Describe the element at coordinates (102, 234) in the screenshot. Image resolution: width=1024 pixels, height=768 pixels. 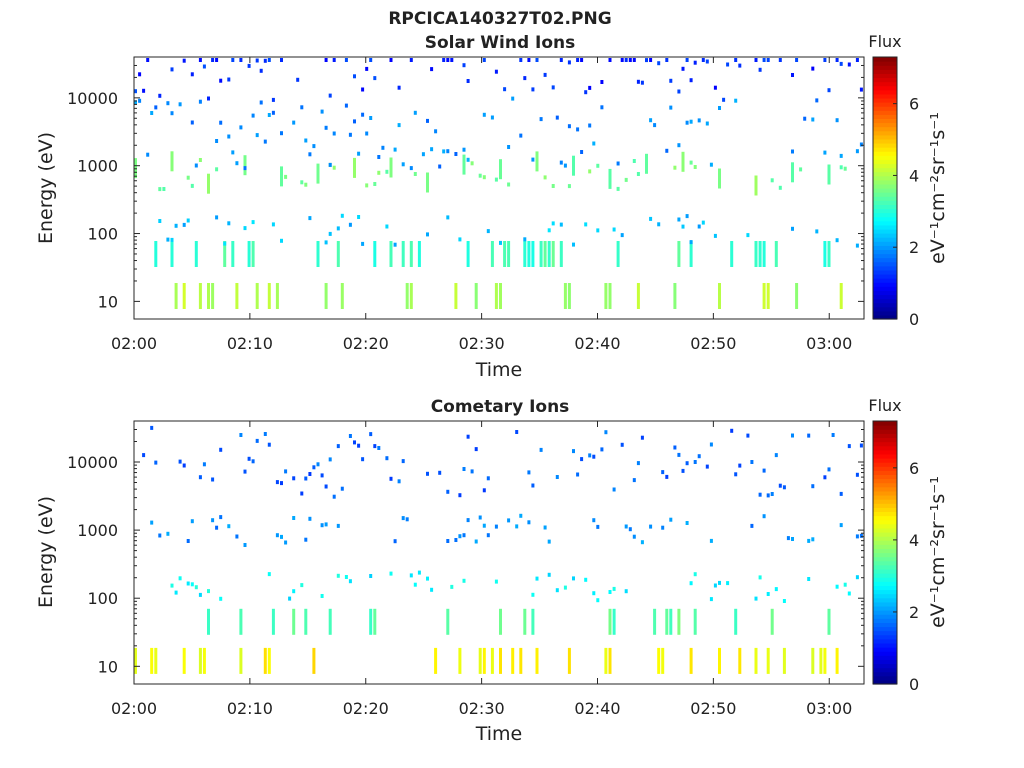
I see `y-tick-label: 100` at that location.